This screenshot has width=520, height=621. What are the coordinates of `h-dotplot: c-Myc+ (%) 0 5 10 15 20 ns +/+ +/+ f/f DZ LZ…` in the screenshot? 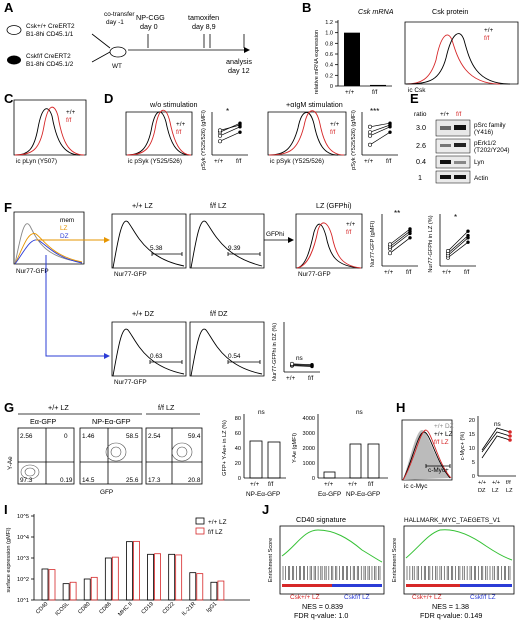 It's located at (488, 455).